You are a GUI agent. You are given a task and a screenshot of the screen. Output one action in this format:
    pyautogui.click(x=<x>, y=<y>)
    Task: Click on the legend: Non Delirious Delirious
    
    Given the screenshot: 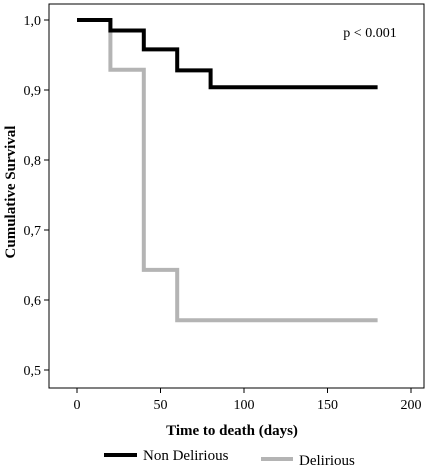 What is the action you would take?
    pyautogui.click(x=229, y=458)
    